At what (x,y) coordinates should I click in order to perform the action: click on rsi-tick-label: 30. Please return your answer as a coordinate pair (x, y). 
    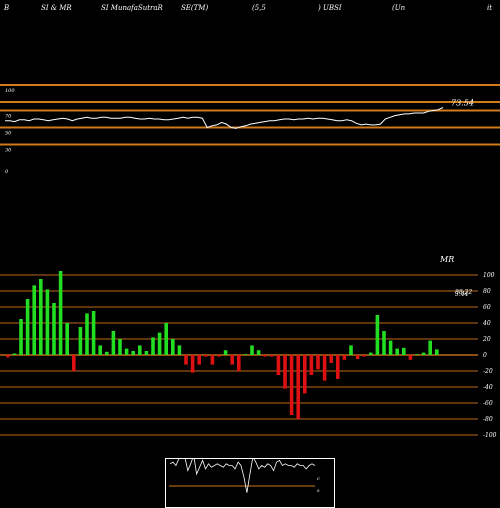
    Looking at the image, I should click on (8, 151).